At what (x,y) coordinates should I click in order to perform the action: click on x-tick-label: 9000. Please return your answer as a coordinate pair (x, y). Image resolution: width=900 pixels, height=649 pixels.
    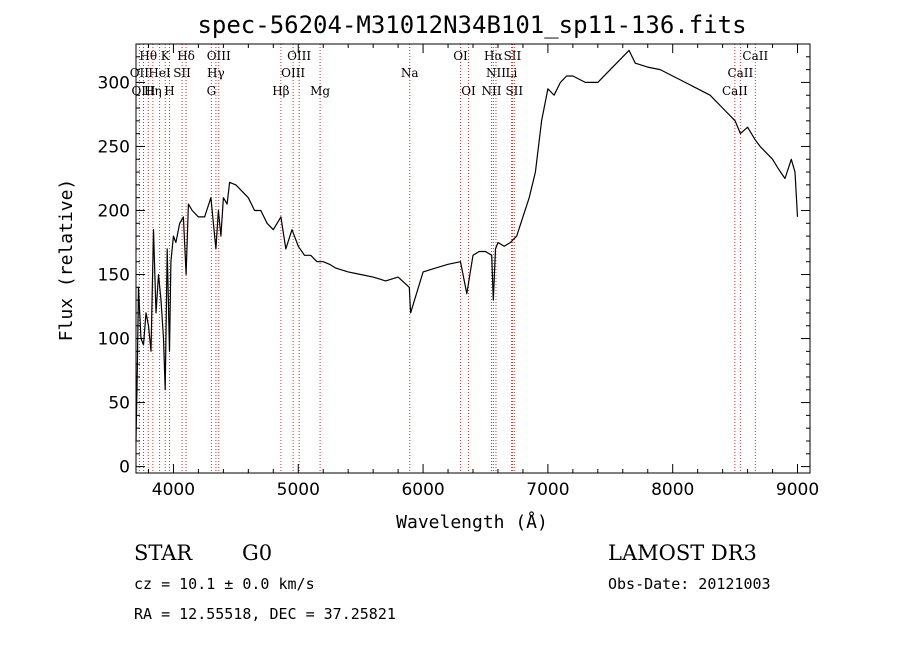
    Looking at the image, I should click on (797, 490).